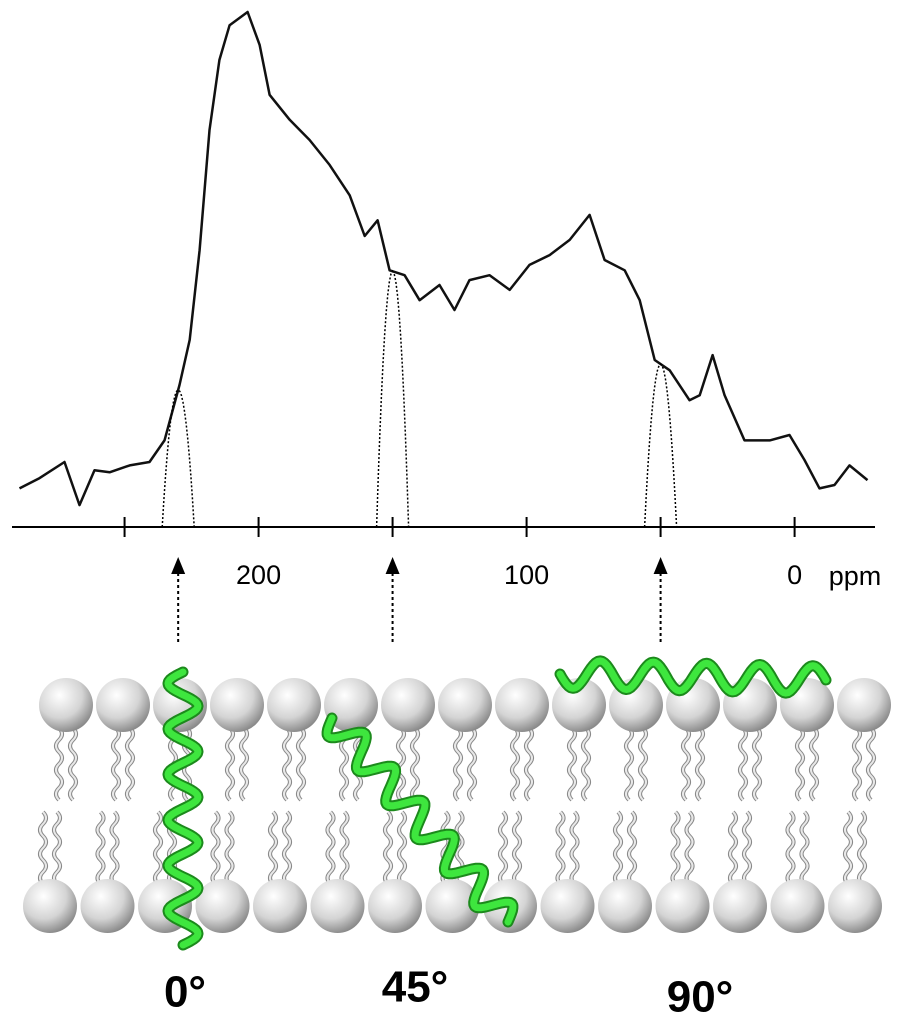 This screenshot has width=902, height=1016. What do you see at coordinates (855, 576) in the screenshot?
I see `x-axis-label: ppm` at bounding box center [855, 576].